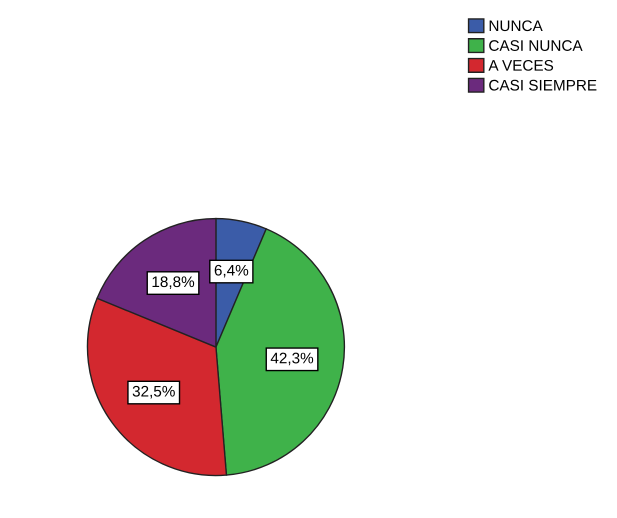  Describe the element at coordinates (153, 392) in the screenshot. I see `data-label: 32,5%` at that location.